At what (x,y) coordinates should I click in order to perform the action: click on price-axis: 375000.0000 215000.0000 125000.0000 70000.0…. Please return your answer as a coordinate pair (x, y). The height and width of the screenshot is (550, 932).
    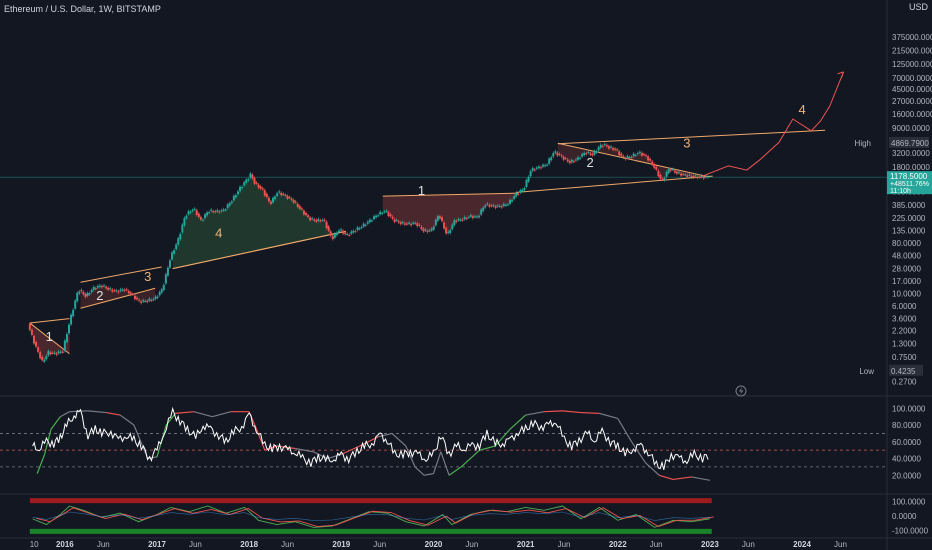
    Looking at the image, I should click on (893, 284).